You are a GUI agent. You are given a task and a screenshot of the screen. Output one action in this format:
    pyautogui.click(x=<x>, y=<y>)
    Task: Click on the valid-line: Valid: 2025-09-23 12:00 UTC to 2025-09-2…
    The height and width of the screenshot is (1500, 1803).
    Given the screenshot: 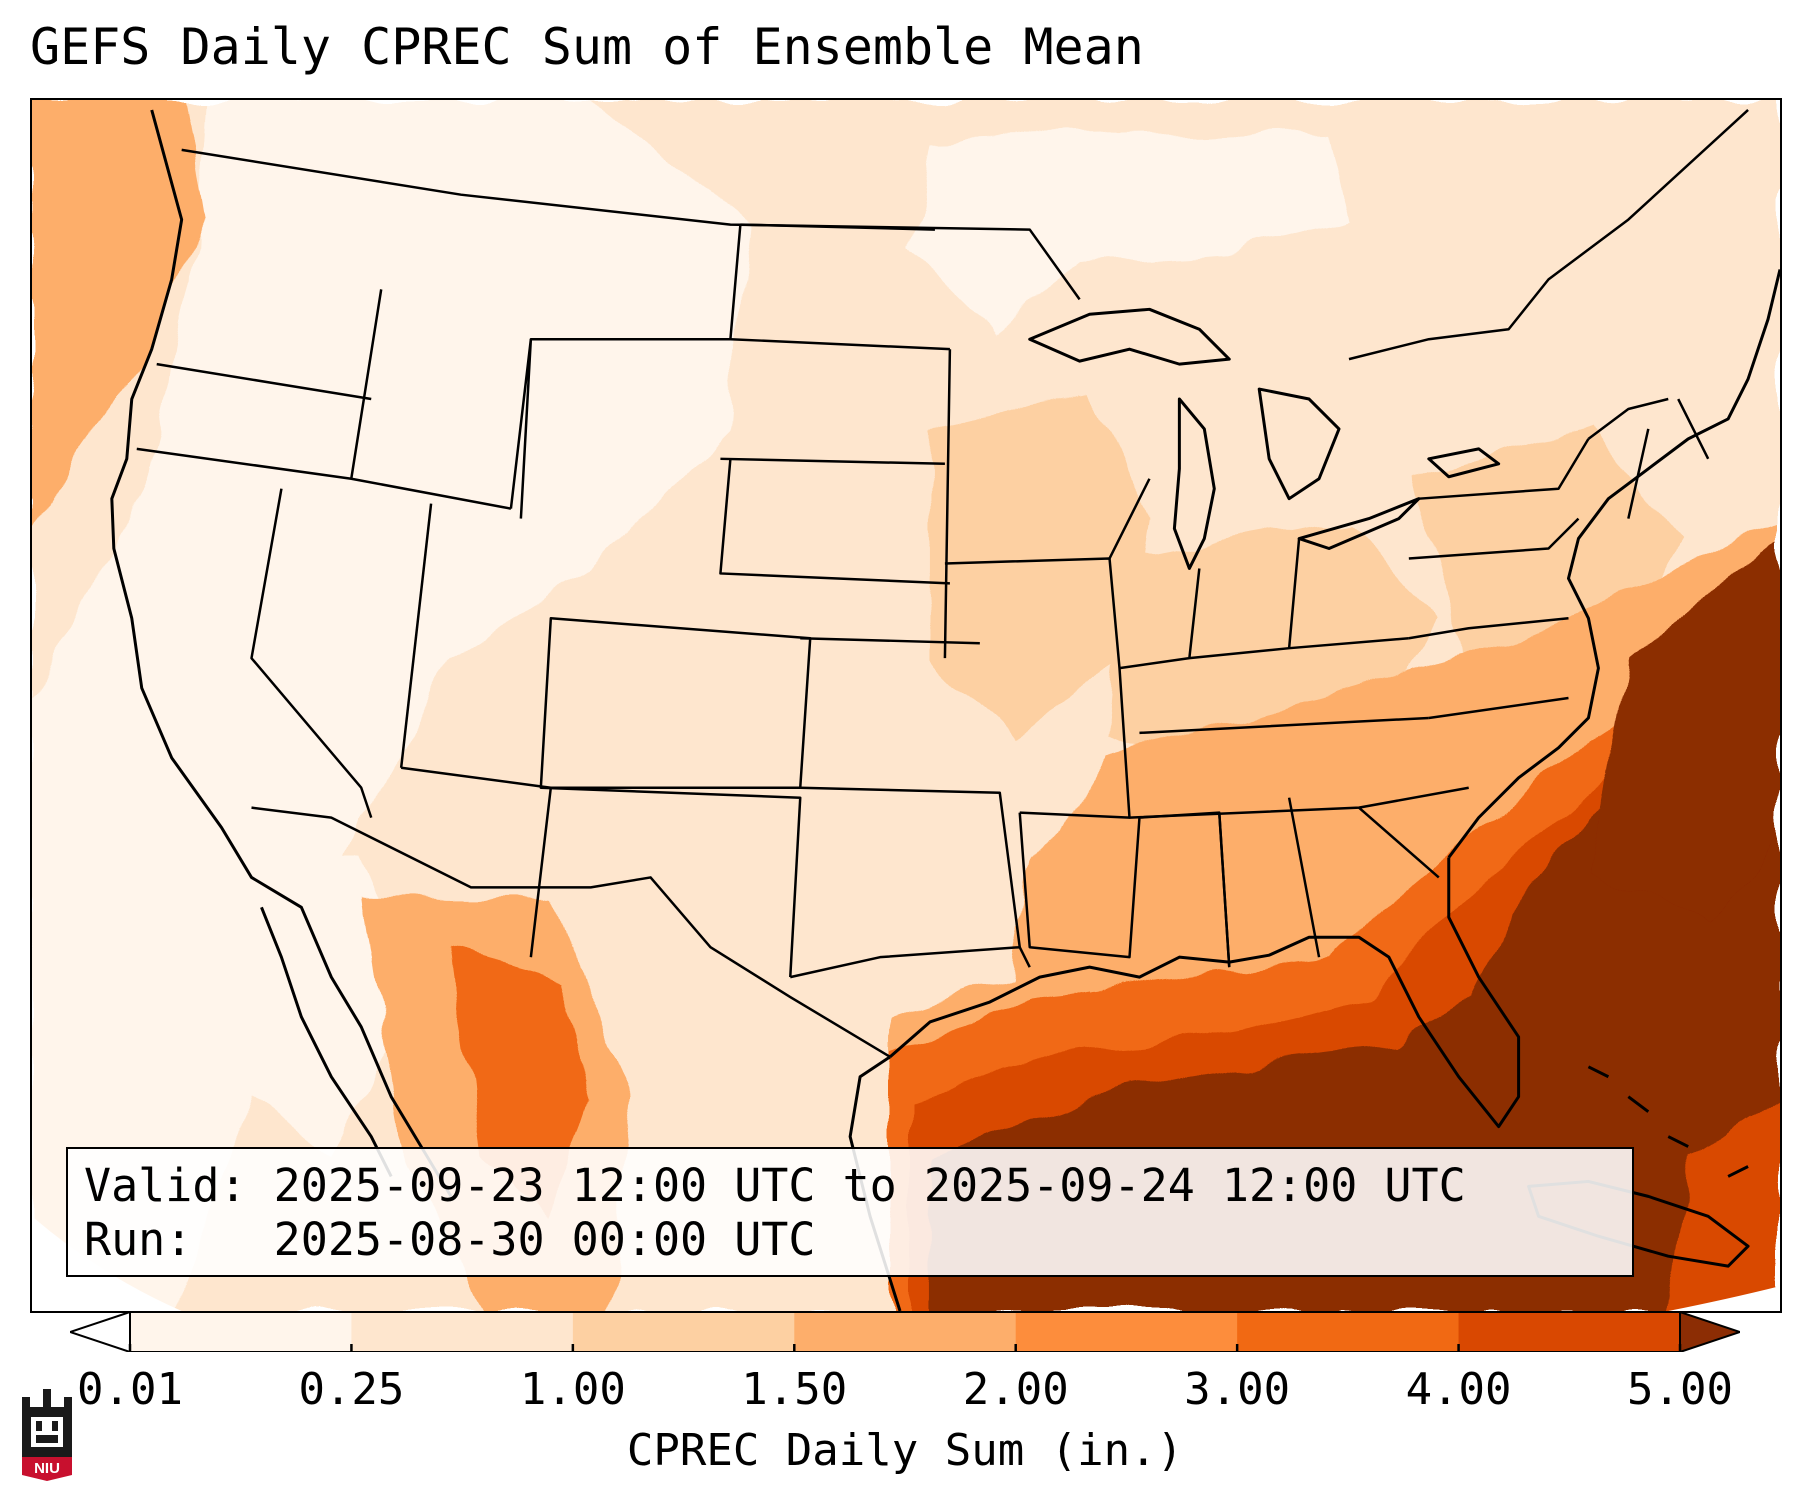 What is the action you would take?
    pyautogui.click(x=775, y=1185)
    